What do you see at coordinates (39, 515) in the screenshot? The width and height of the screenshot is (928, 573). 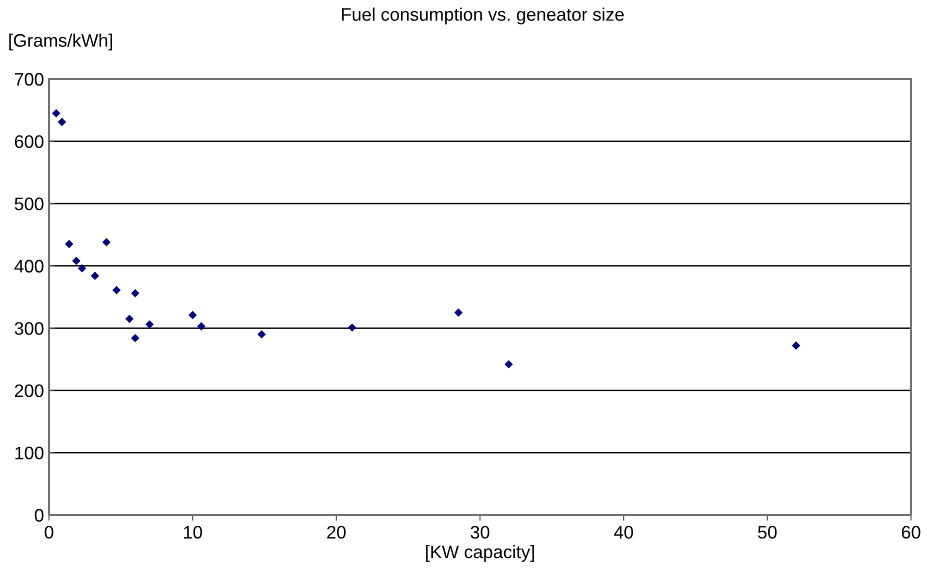 I see `y-tick-label: 0` at bounding box center [39, 515].